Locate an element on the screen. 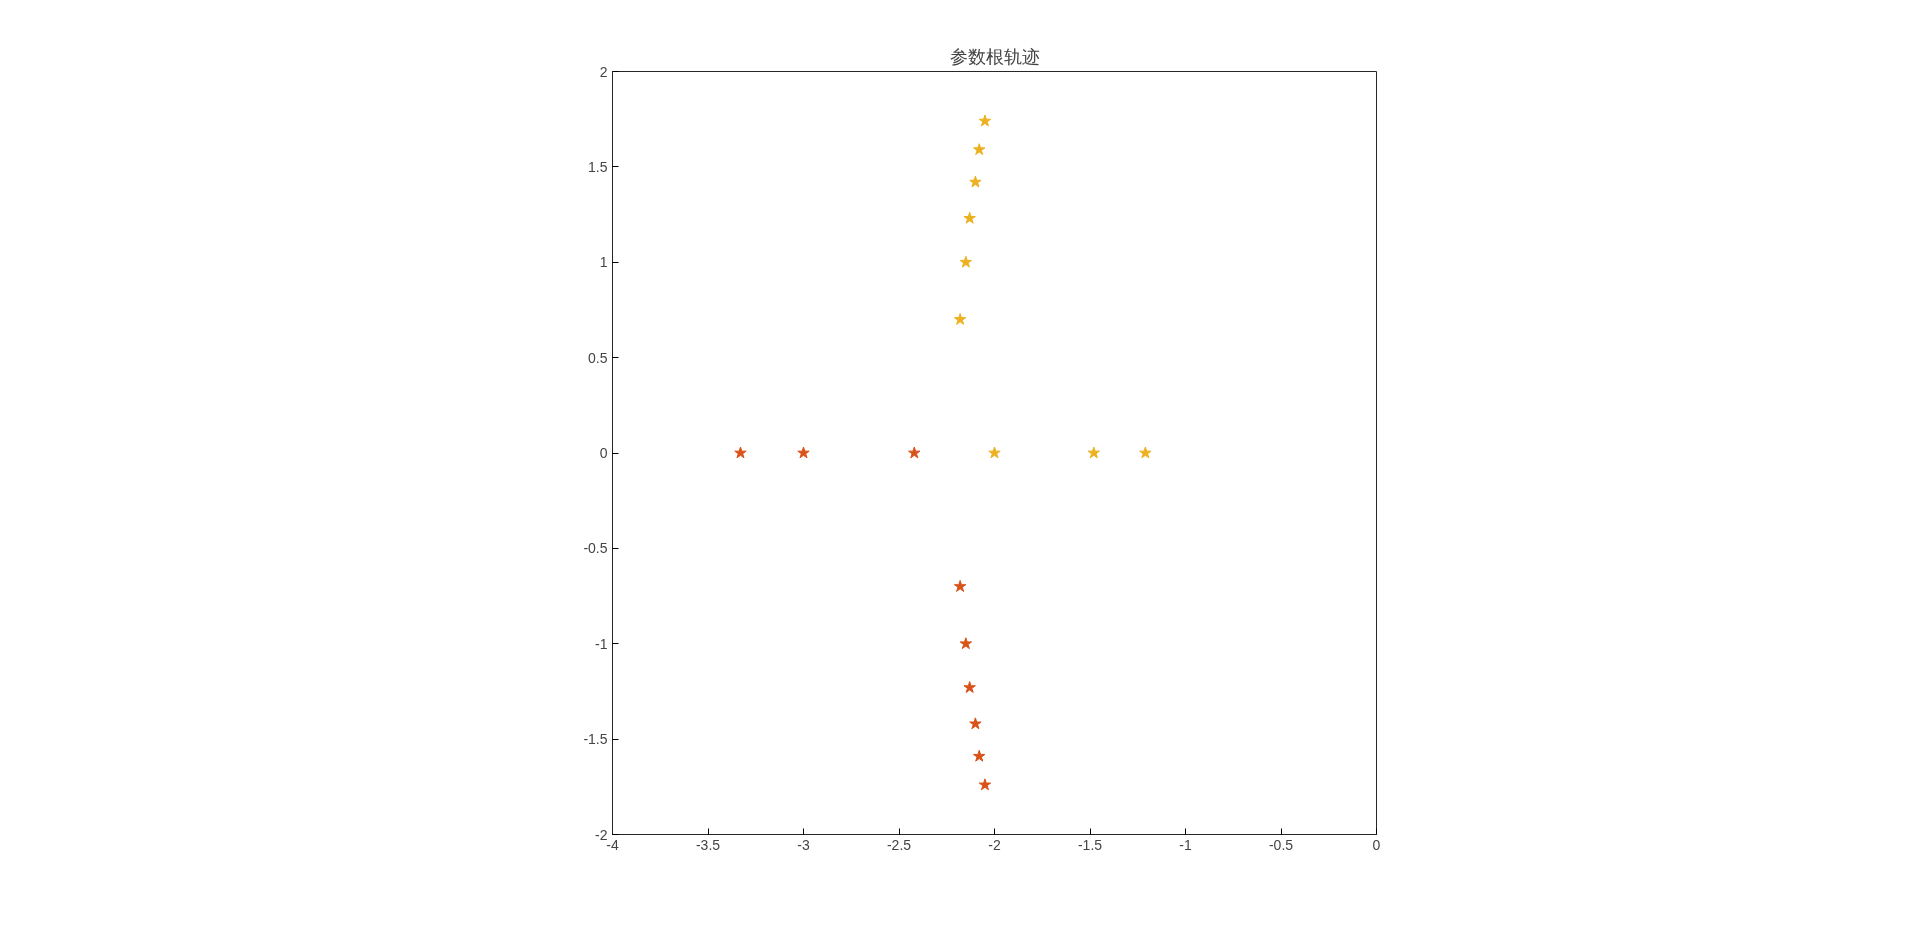 Image resolution: width=1920 pixels, height=937 pixels. x-tick-label: -1.5 is located at coordinates (1090, 844).